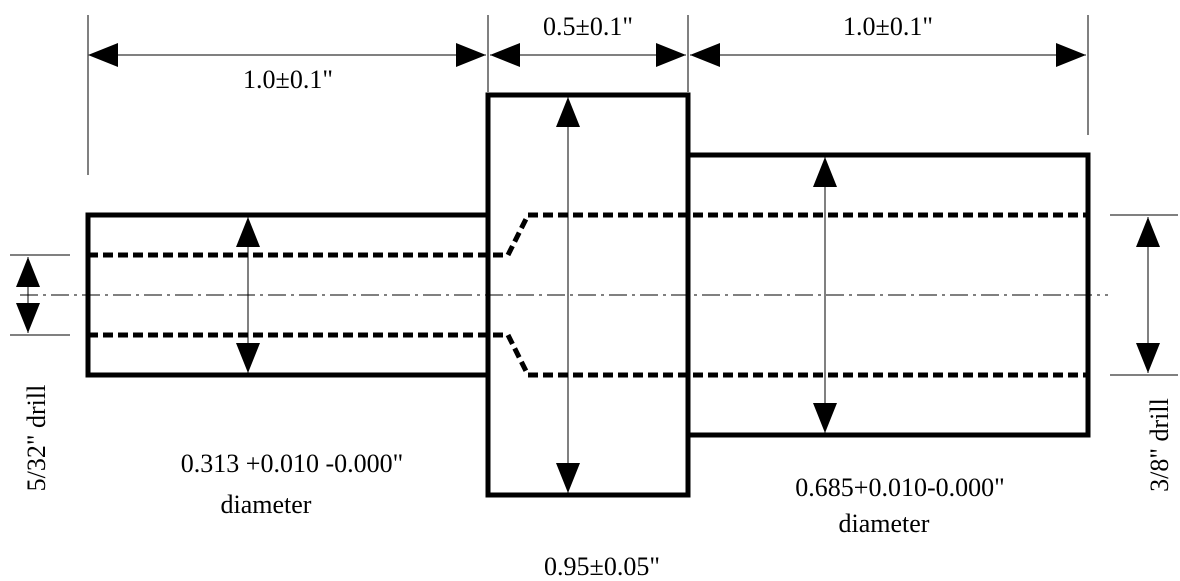 This screenshot has width=1180, height=581. Describe the element at coordinates (40, 295) in the screenshot. I see `dimension-left-drill` at that location.